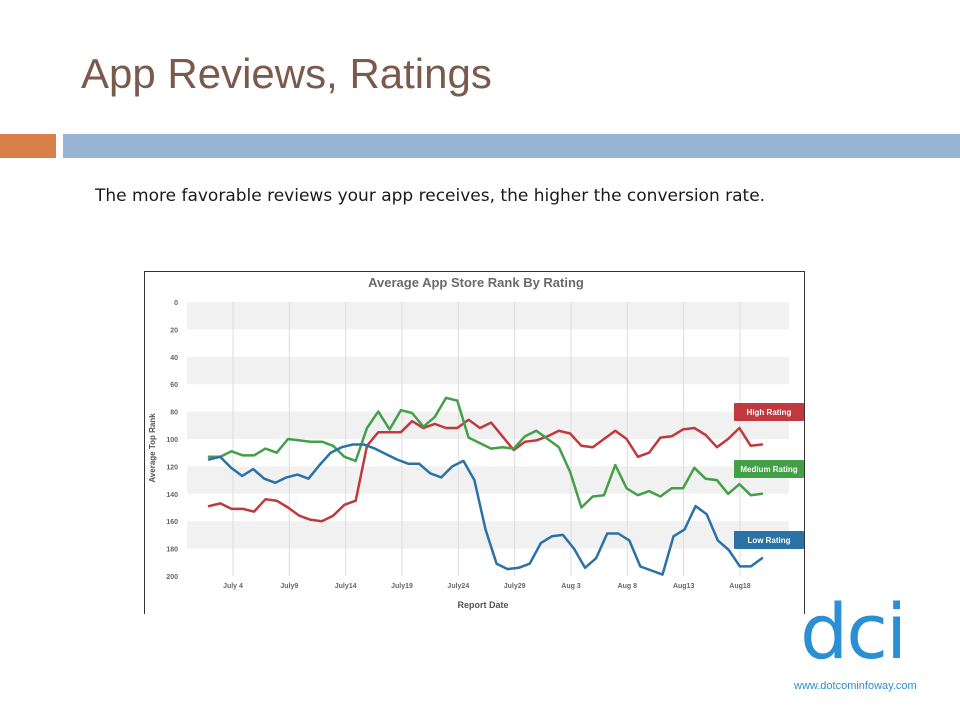  Describe the element at coordinates (346, 586) in the screenshot. I see `x-tick-label: July14` at that location.